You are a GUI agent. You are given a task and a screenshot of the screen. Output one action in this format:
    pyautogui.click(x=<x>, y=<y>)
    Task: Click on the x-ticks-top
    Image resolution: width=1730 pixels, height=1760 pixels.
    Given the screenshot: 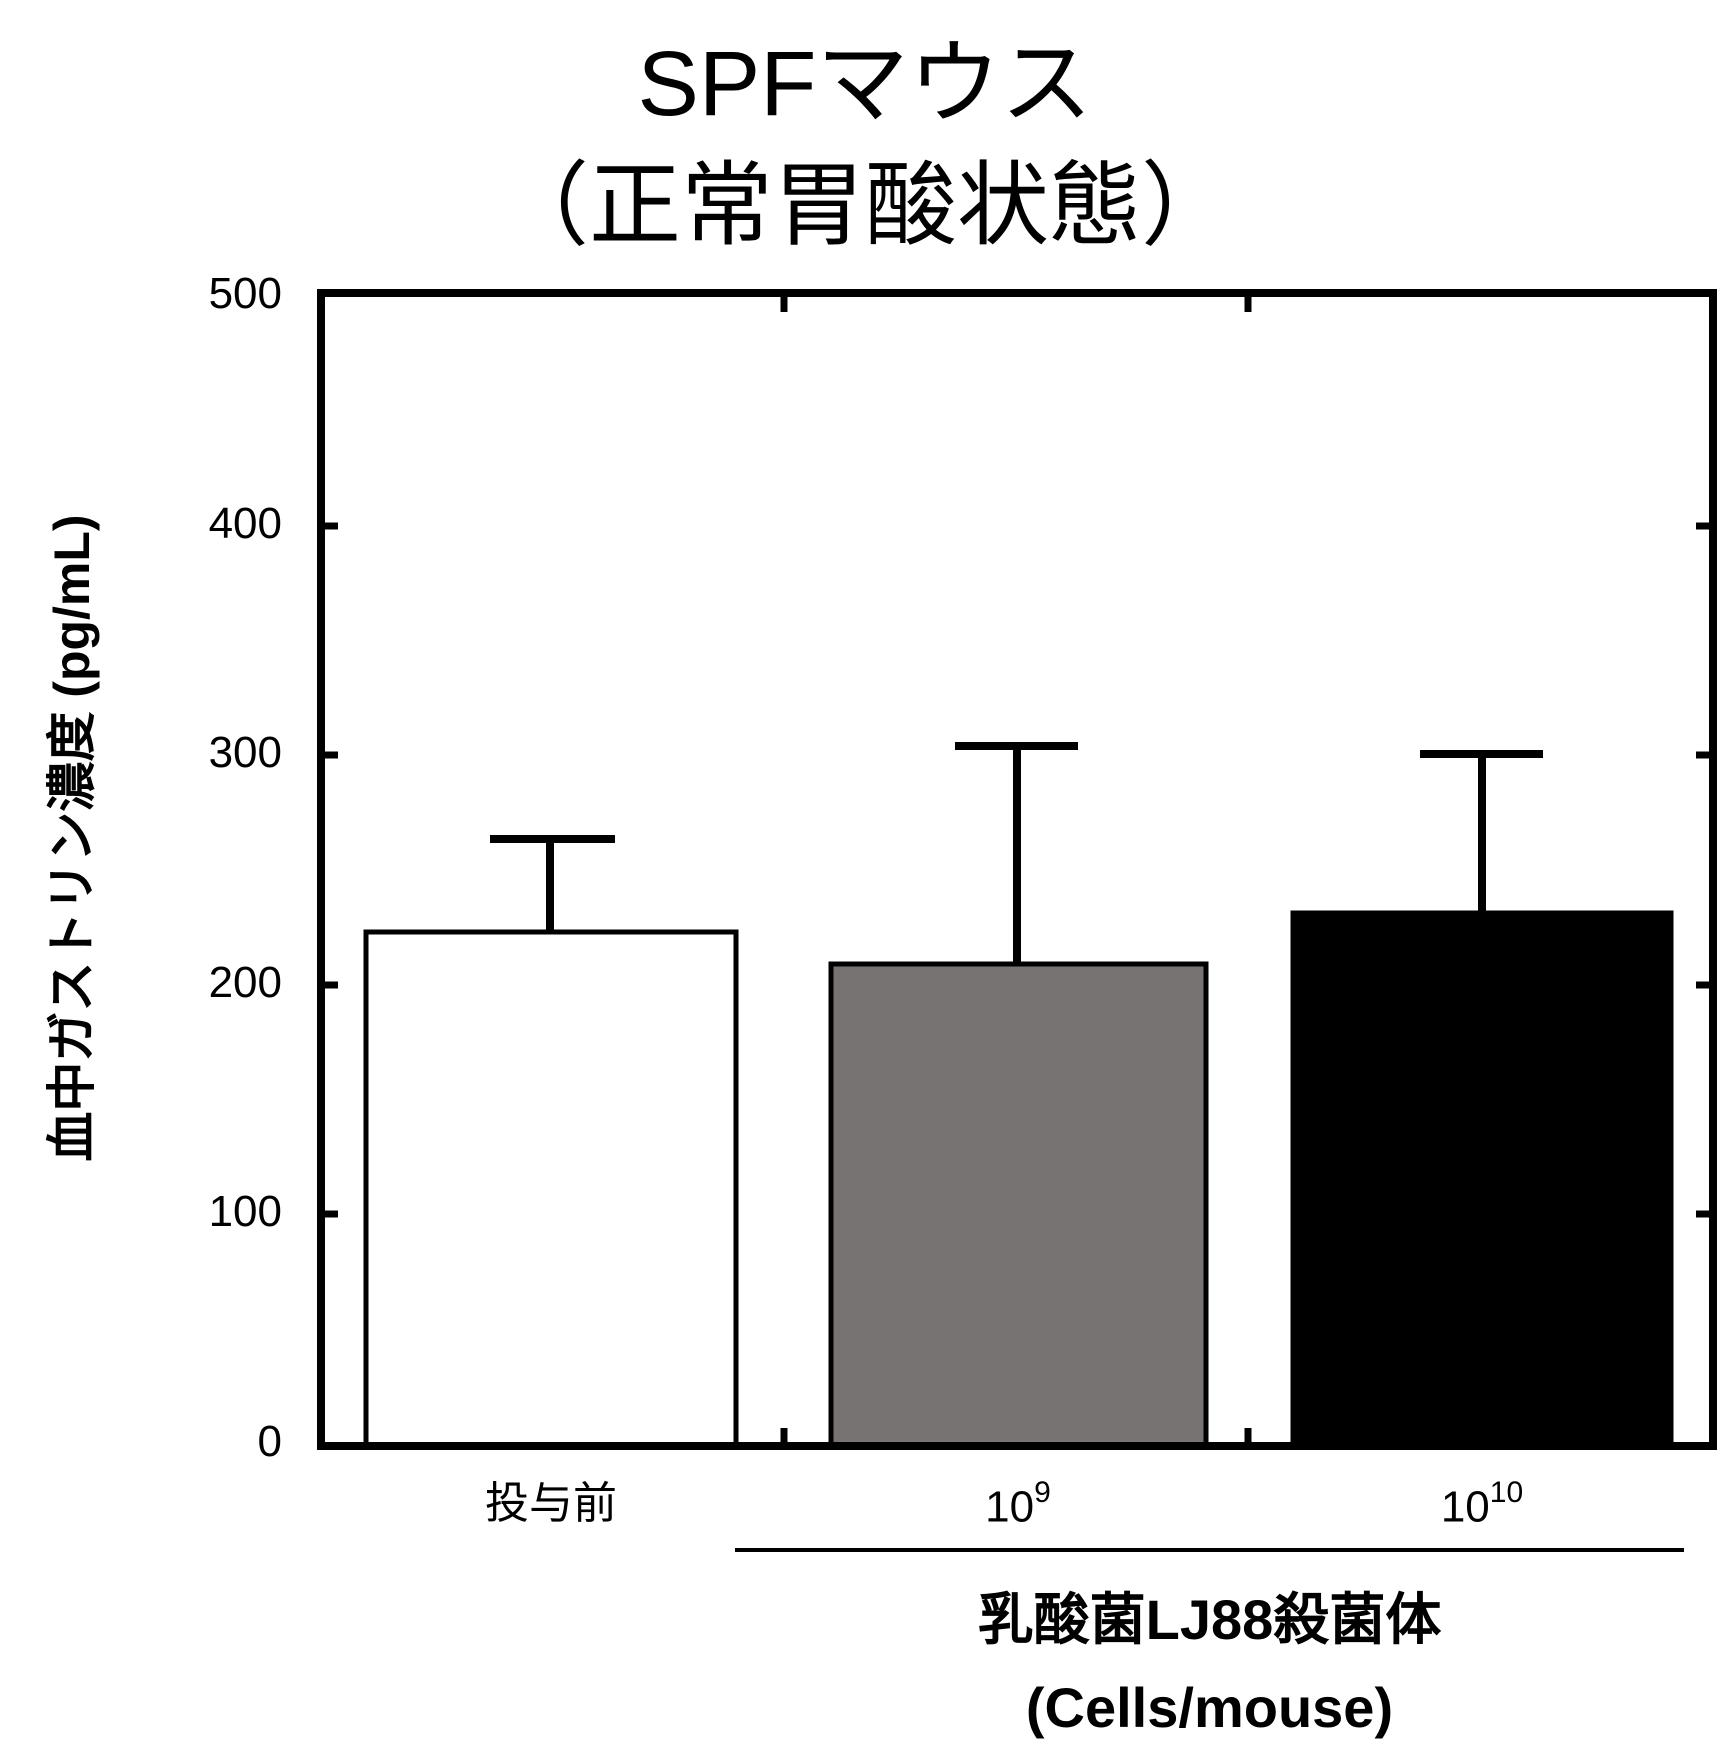 What is the action you would take?
    pyautogui.click(x=1016, y=302)
    